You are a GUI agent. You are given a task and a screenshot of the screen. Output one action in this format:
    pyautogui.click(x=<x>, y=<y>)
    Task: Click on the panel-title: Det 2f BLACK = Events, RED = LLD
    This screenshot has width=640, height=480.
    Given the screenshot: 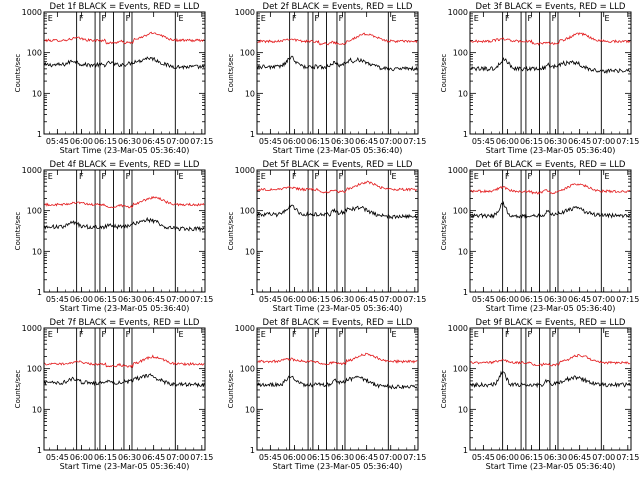 What is the action you would take?
    pyautogui.click(x=338, y=7)
    